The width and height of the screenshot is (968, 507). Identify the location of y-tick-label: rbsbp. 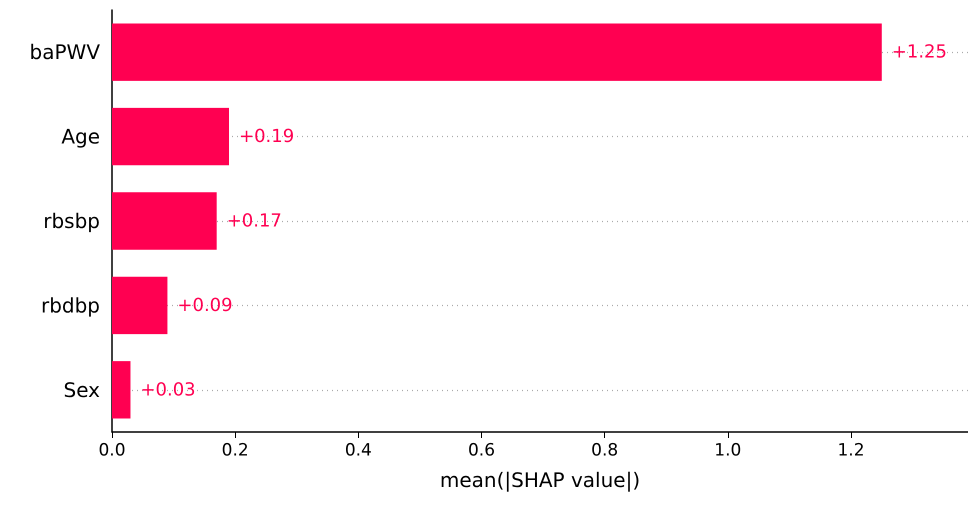
(71, 221).